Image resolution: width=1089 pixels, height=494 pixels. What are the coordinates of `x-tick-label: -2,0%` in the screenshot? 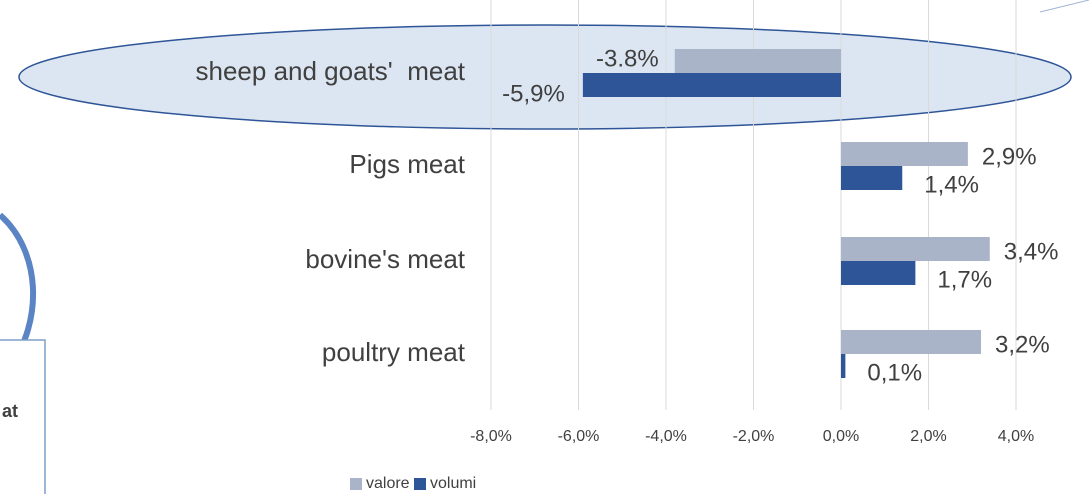 It's located at (754, 436).